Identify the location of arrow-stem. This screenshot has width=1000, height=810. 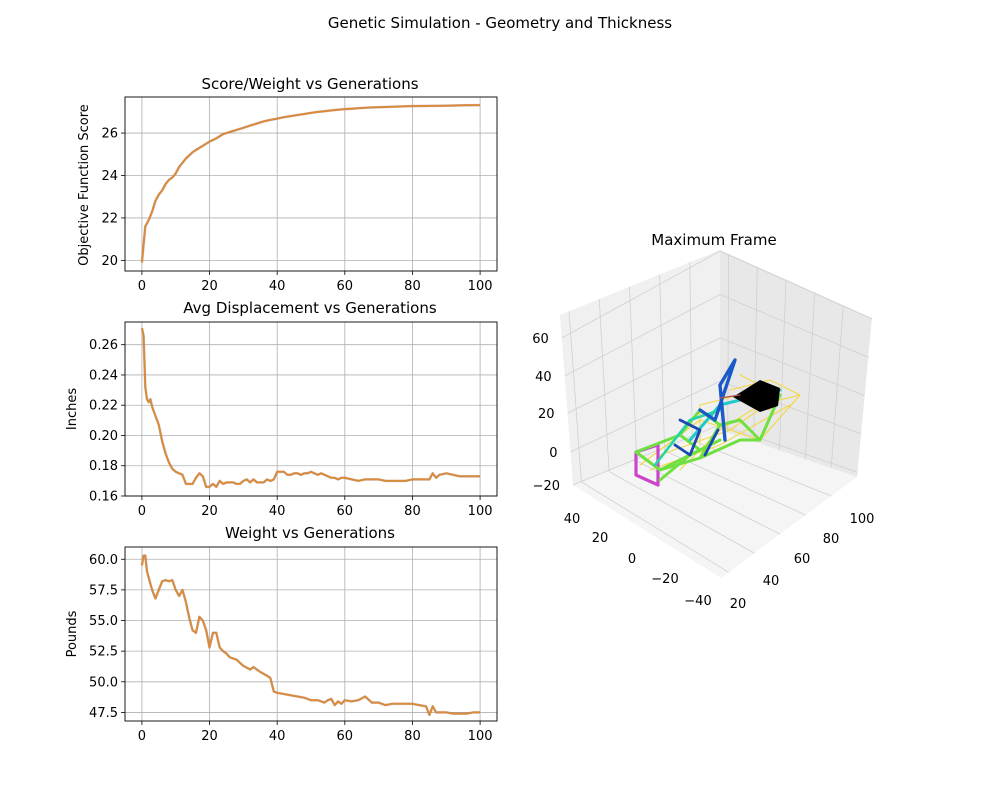
(730, 396).